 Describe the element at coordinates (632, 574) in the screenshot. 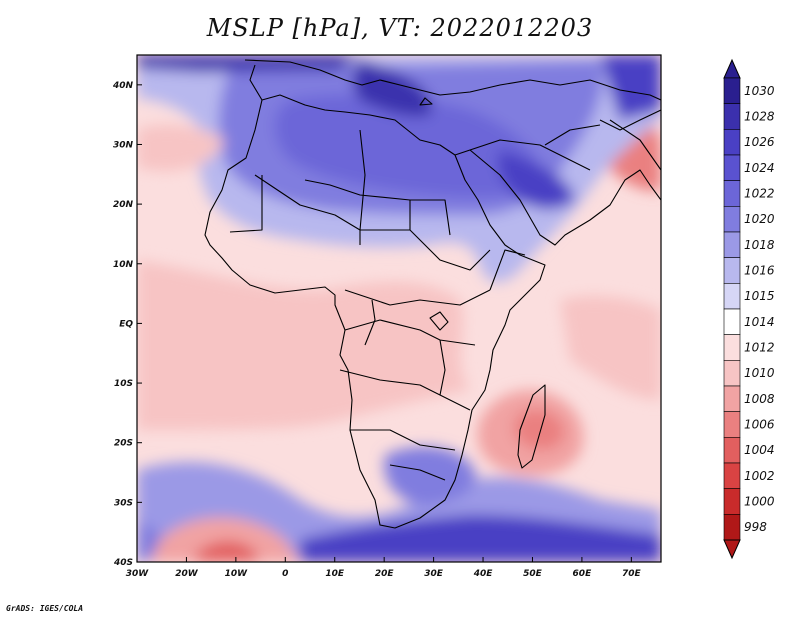

I see `lon-tick-label: 70E` at that location.